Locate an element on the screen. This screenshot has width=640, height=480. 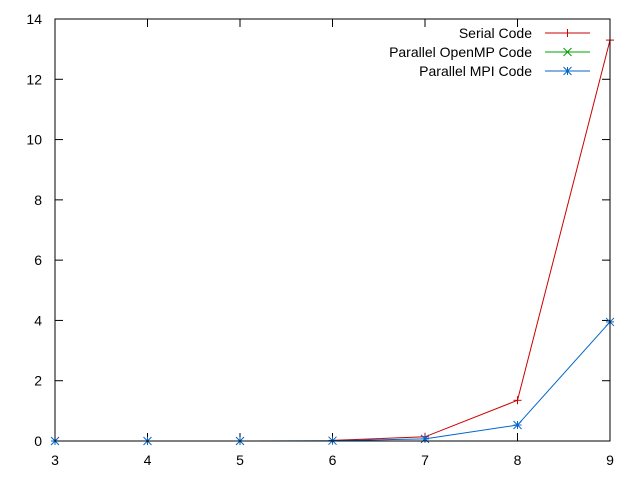
x-tick-label: 6 is located at coordinates (333, 460).